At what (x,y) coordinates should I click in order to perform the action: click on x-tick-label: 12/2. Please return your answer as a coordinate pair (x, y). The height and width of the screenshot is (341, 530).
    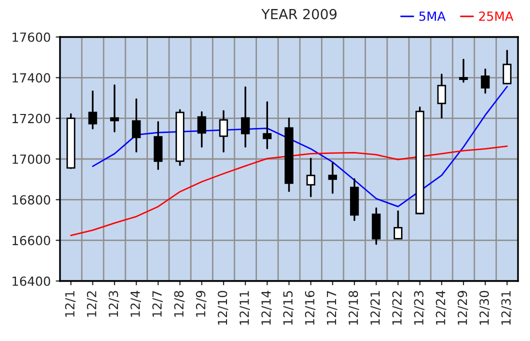
    Looking at the image, I should click on (92, 304).